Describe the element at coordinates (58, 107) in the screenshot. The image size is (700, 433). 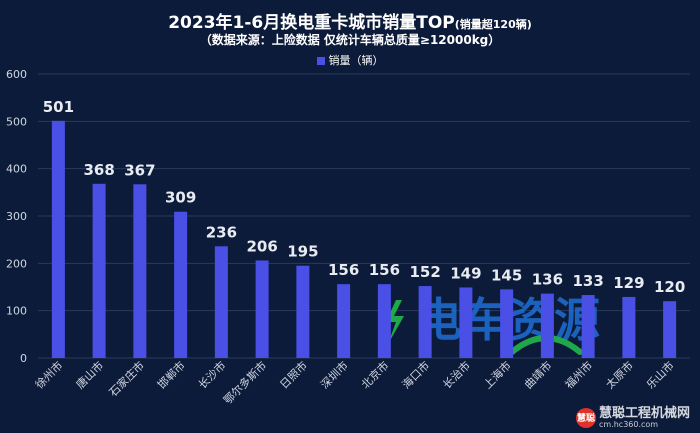
I see `bar-value-label: 501` at that location.